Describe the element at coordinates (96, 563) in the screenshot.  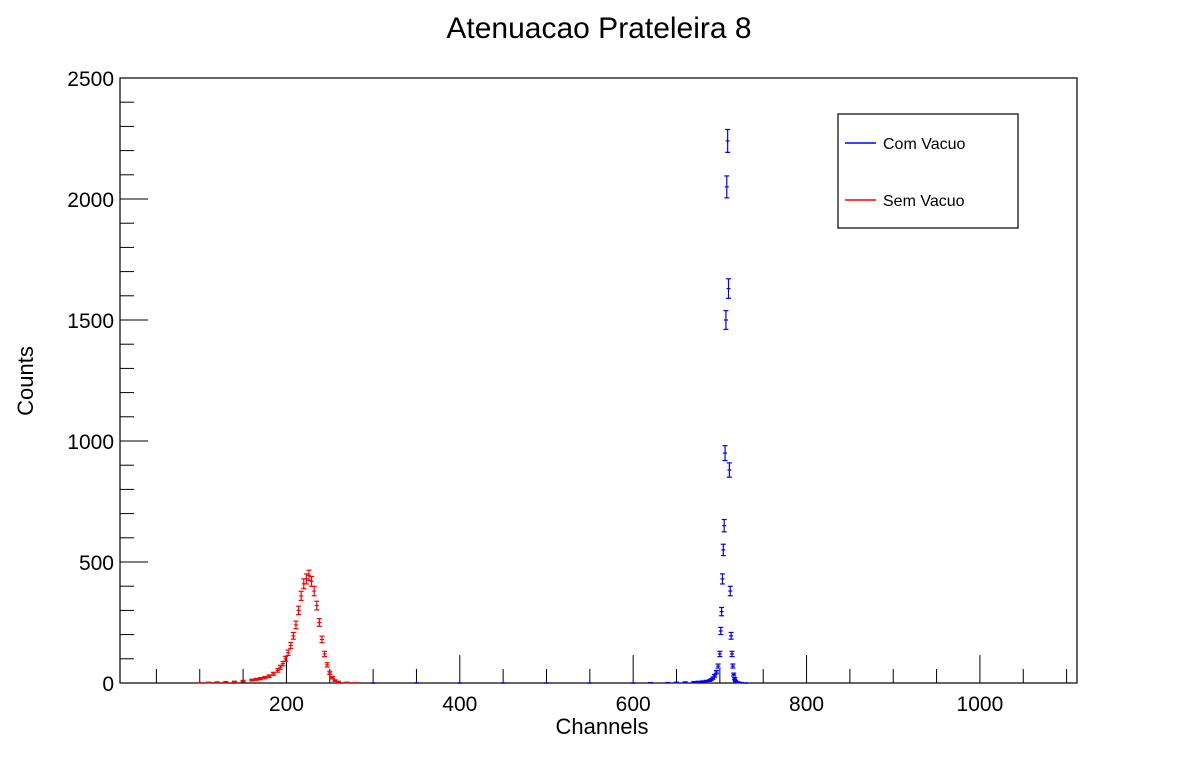
I see `y-tick-label: 500` at that location.